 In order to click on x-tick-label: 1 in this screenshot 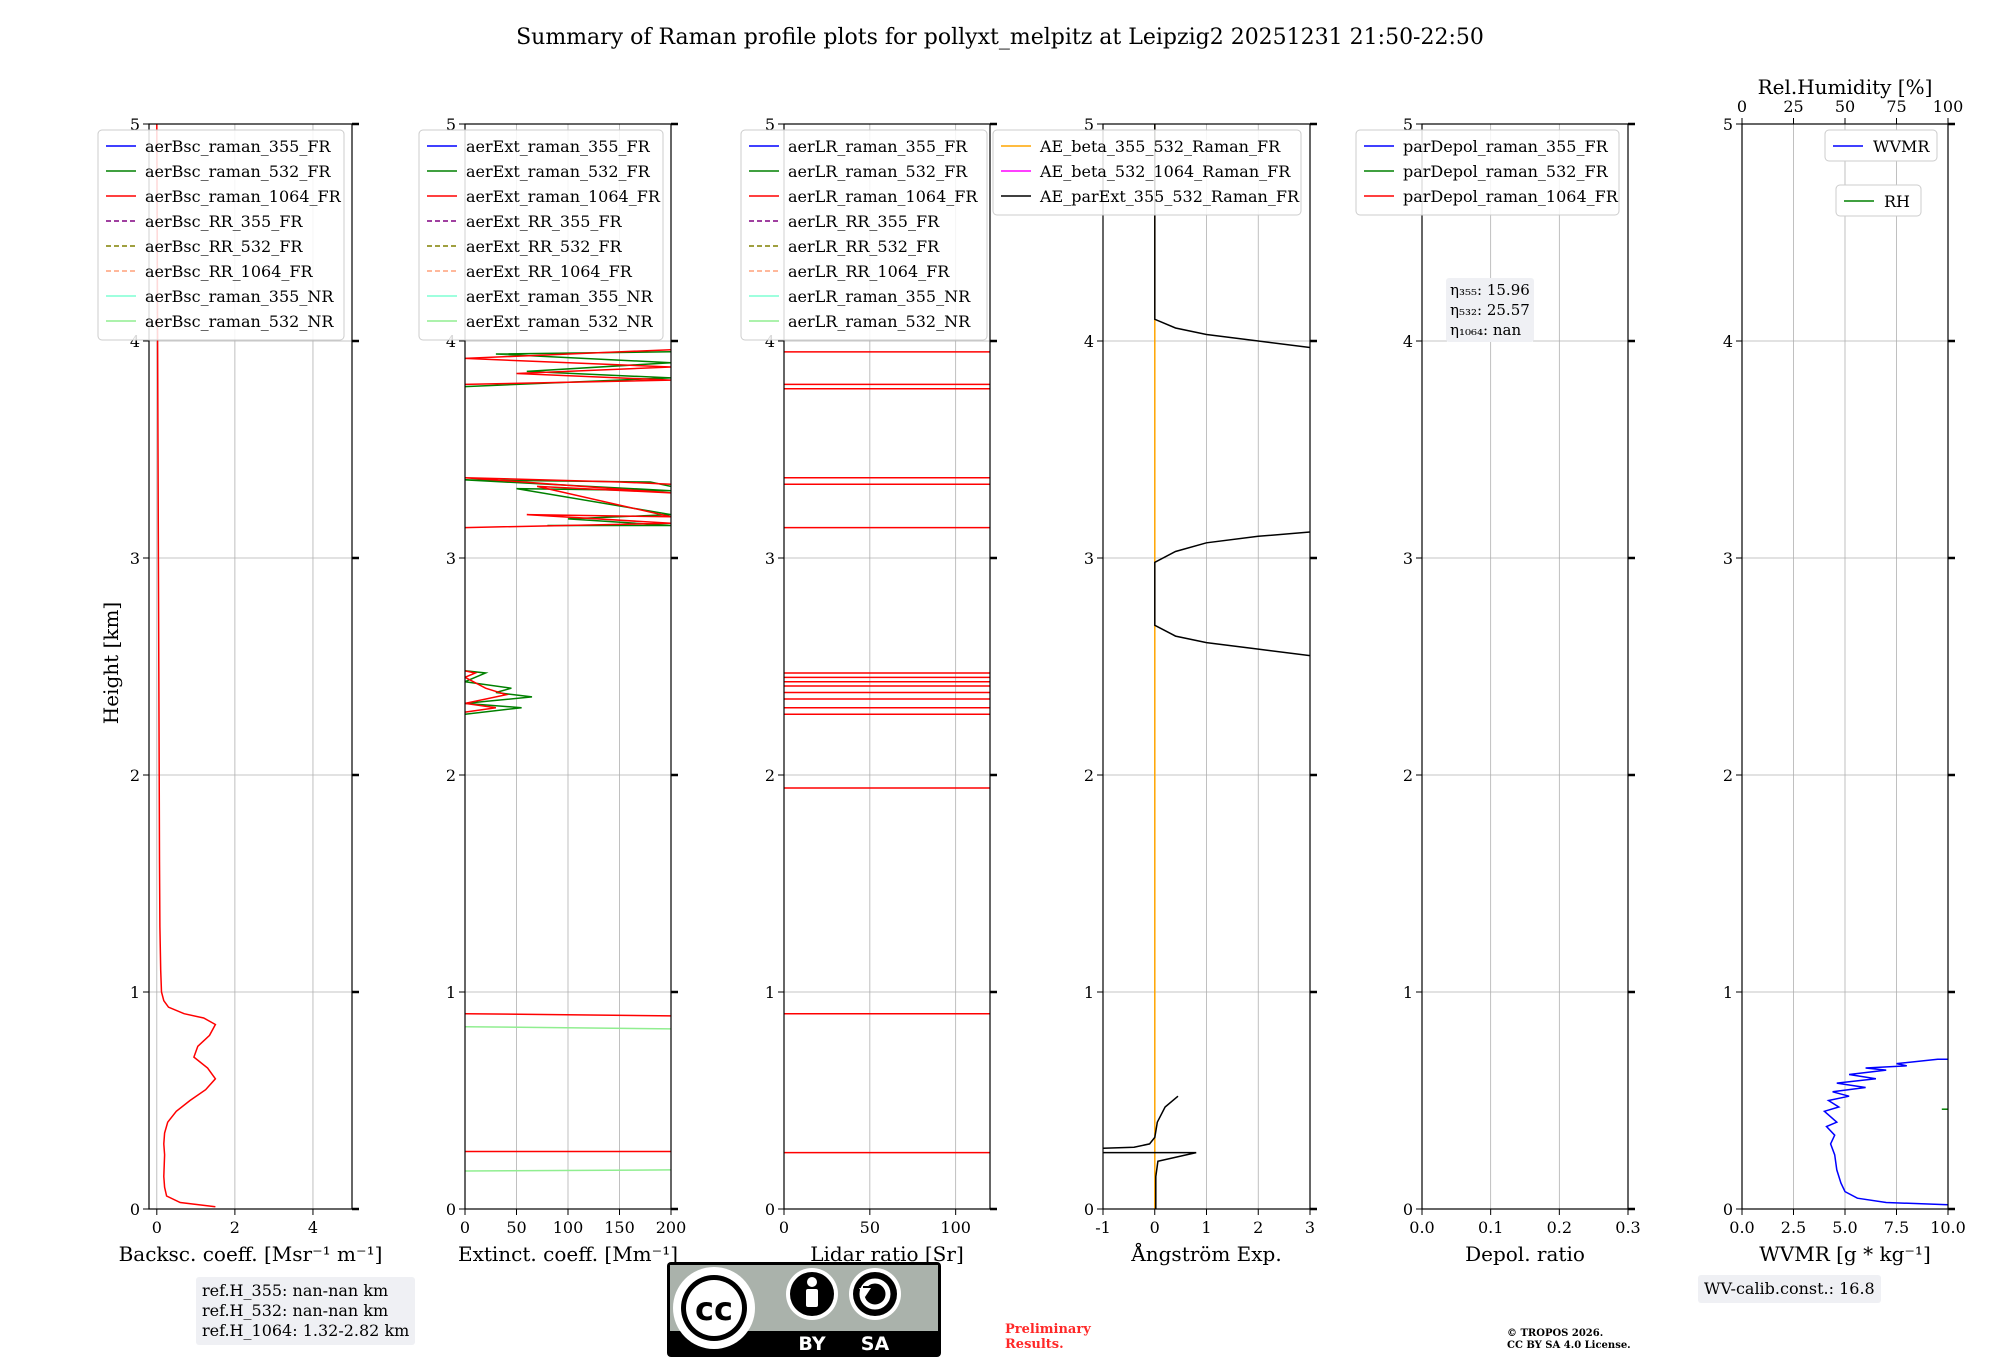, I will do `click(1206, 1227)`.